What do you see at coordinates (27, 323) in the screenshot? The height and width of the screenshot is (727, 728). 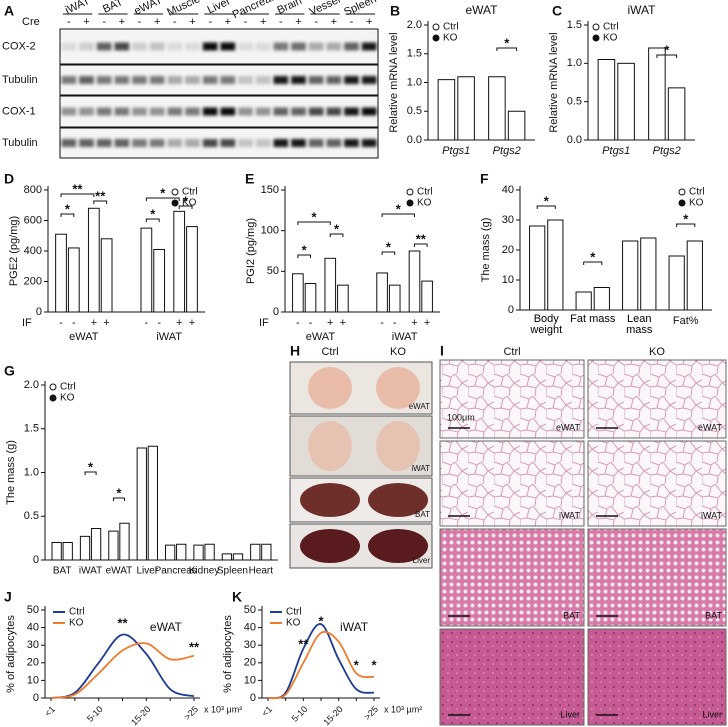 I see `x-row-label: IF` at bounding box center [27, 323].